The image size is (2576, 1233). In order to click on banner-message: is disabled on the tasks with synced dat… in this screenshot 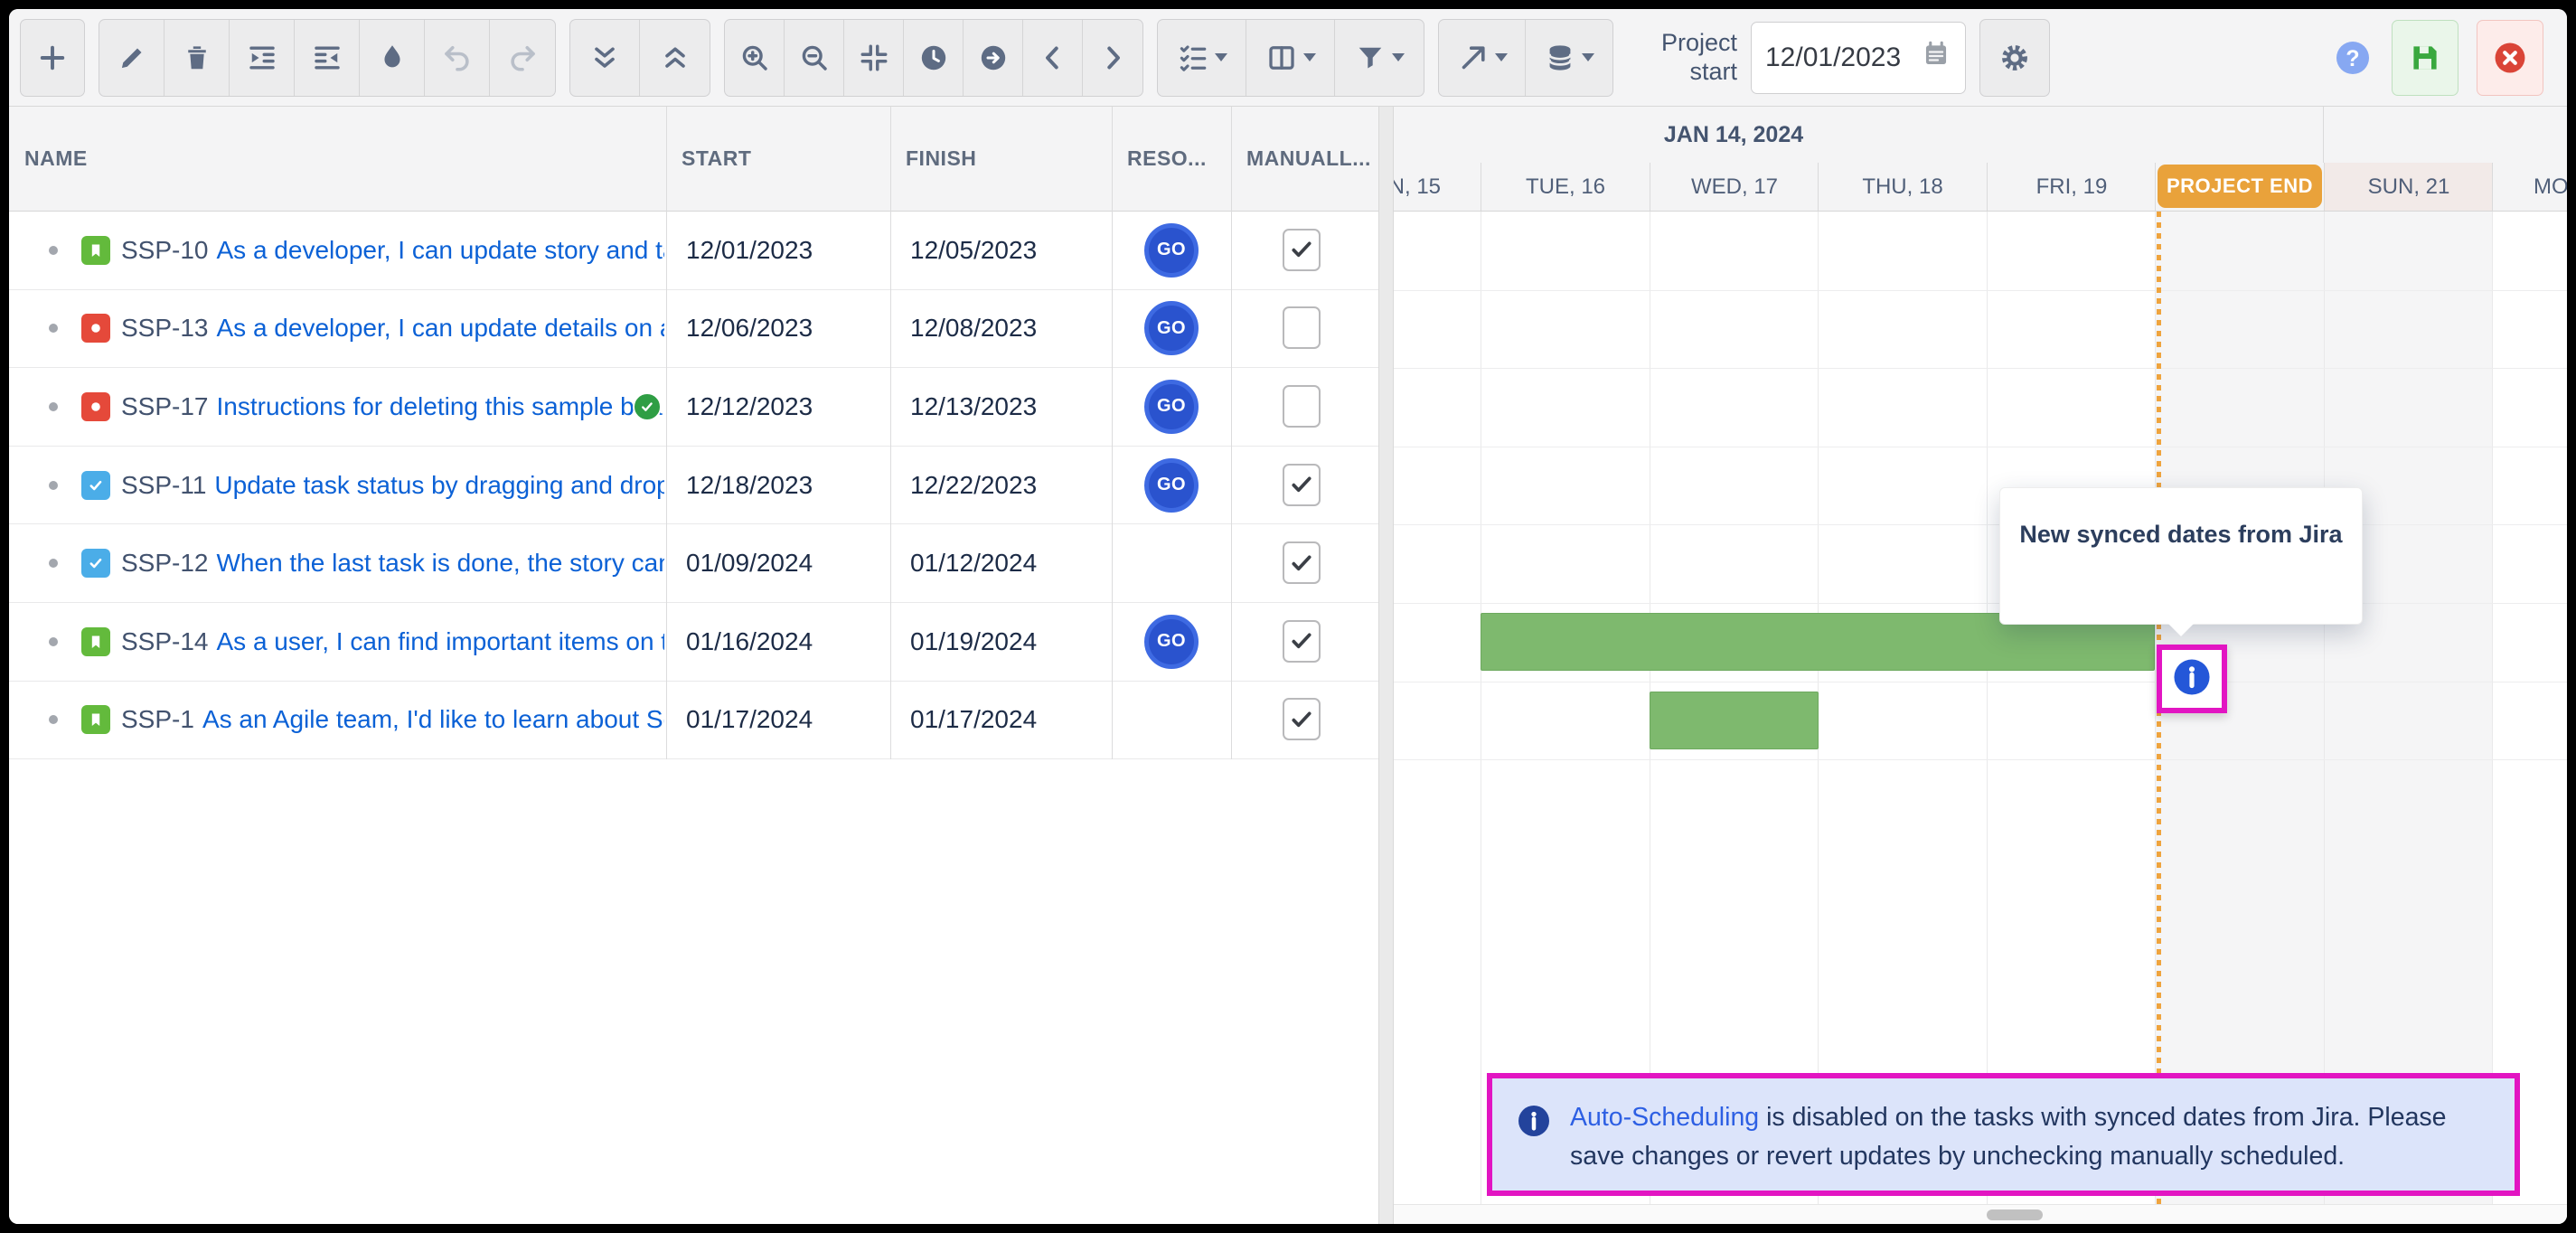, I will do `click(2008, 1137)`.